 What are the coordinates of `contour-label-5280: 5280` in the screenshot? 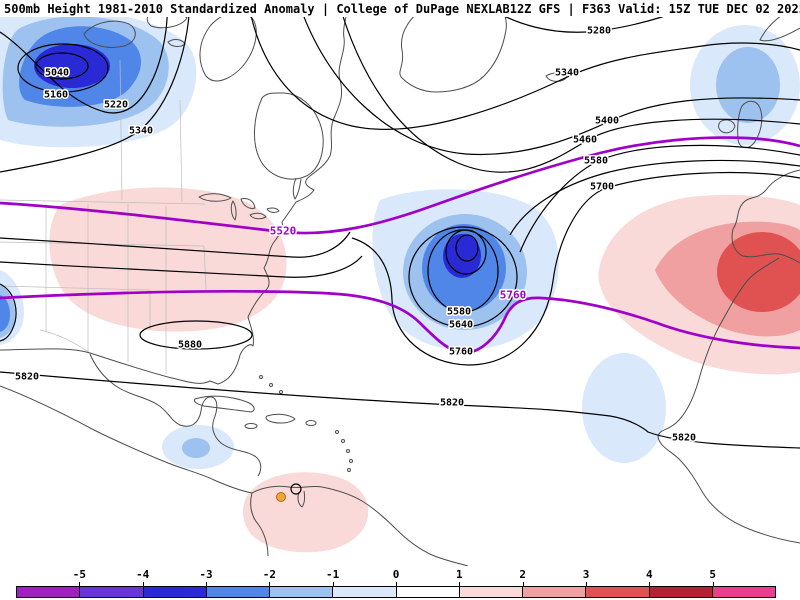 It's located at (599, 31).